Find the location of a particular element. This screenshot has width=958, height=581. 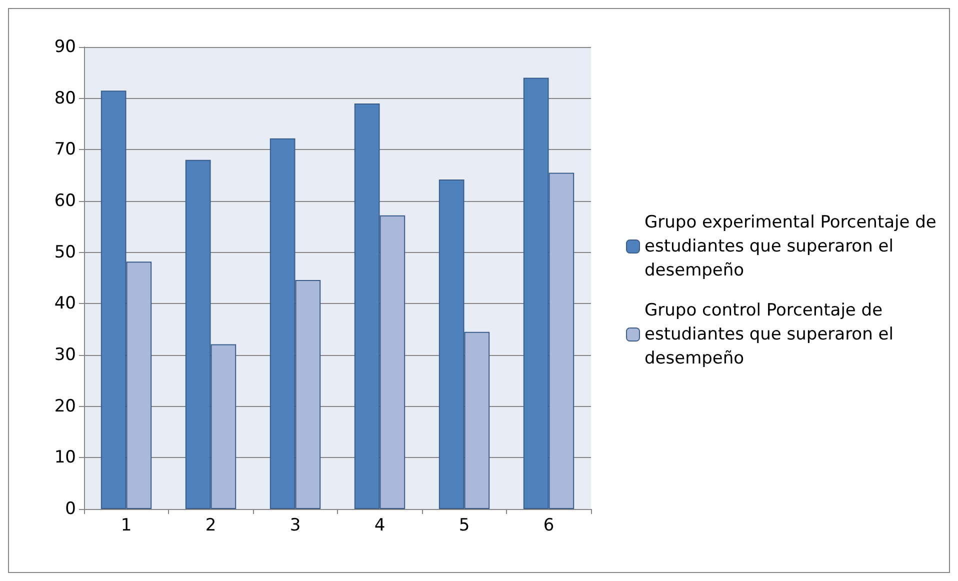

y-tick-label: 80 is located at coordinates (65, 98).